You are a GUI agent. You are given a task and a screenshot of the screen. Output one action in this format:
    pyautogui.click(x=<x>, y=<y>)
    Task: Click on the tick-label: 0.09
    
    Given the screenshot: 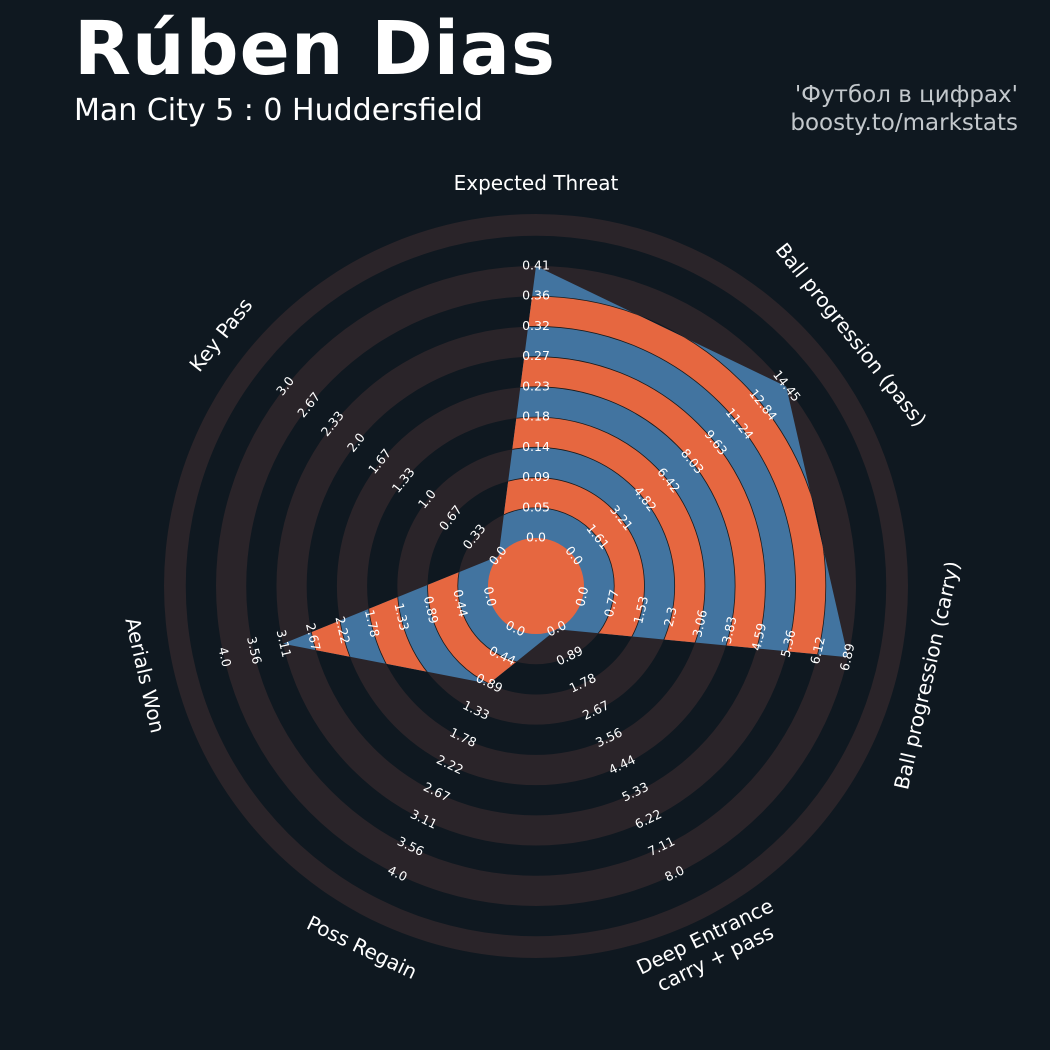 What is the action you would take?
    pyautogui.click(x=536, y=476)
    